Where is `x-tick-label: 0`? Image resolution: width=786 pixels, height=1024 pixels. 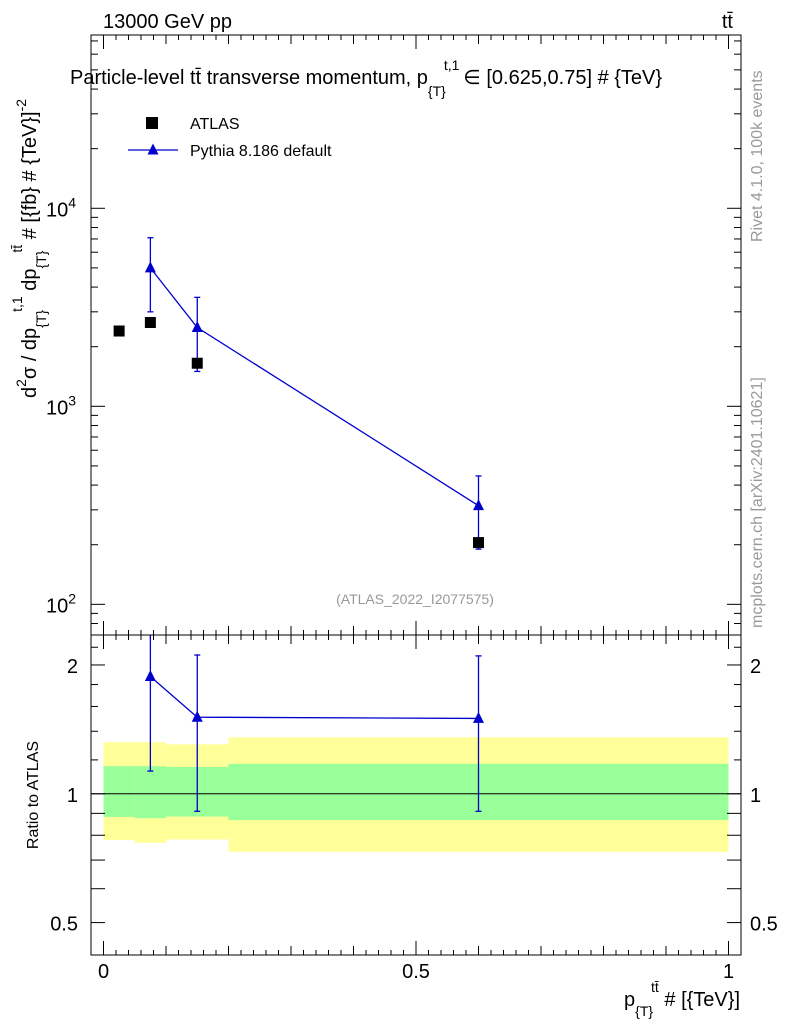 x-tick-label: 0 is located at coordinates (103, 972).